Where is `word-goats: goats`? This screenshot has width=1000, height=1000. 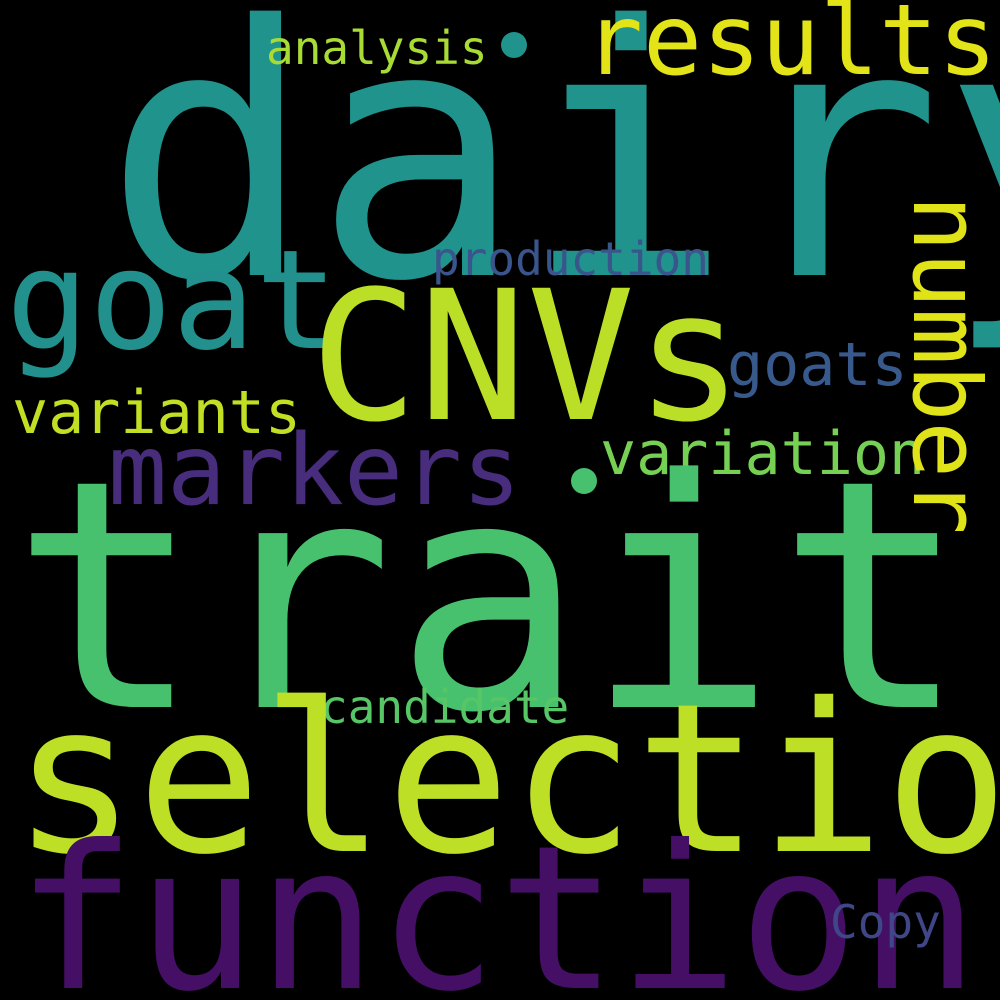 word-goats: goats is located at coordinates (817, 365).